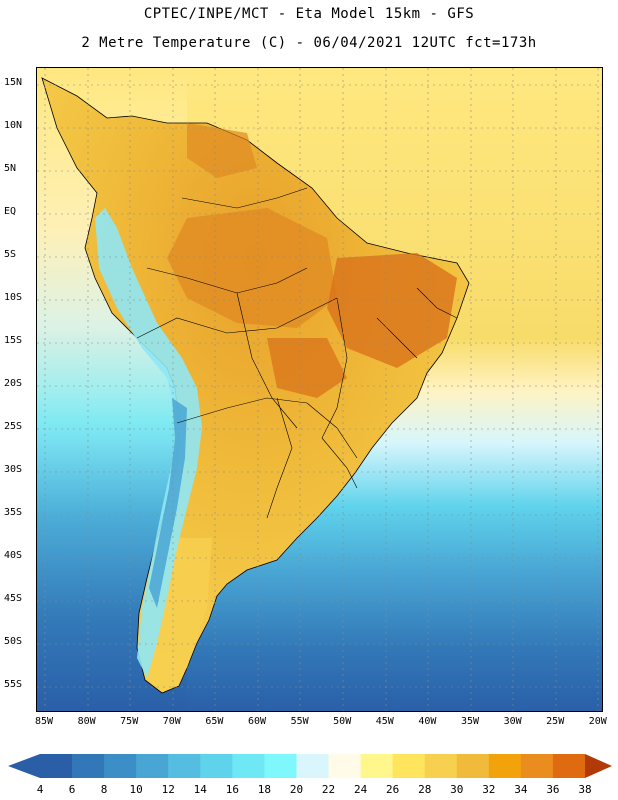 The height and width of the screenshot is (800, 618). Describe the element at coordinates (13, 469) in the screenshot. I see `lat-tick-label: 30S` at that location.